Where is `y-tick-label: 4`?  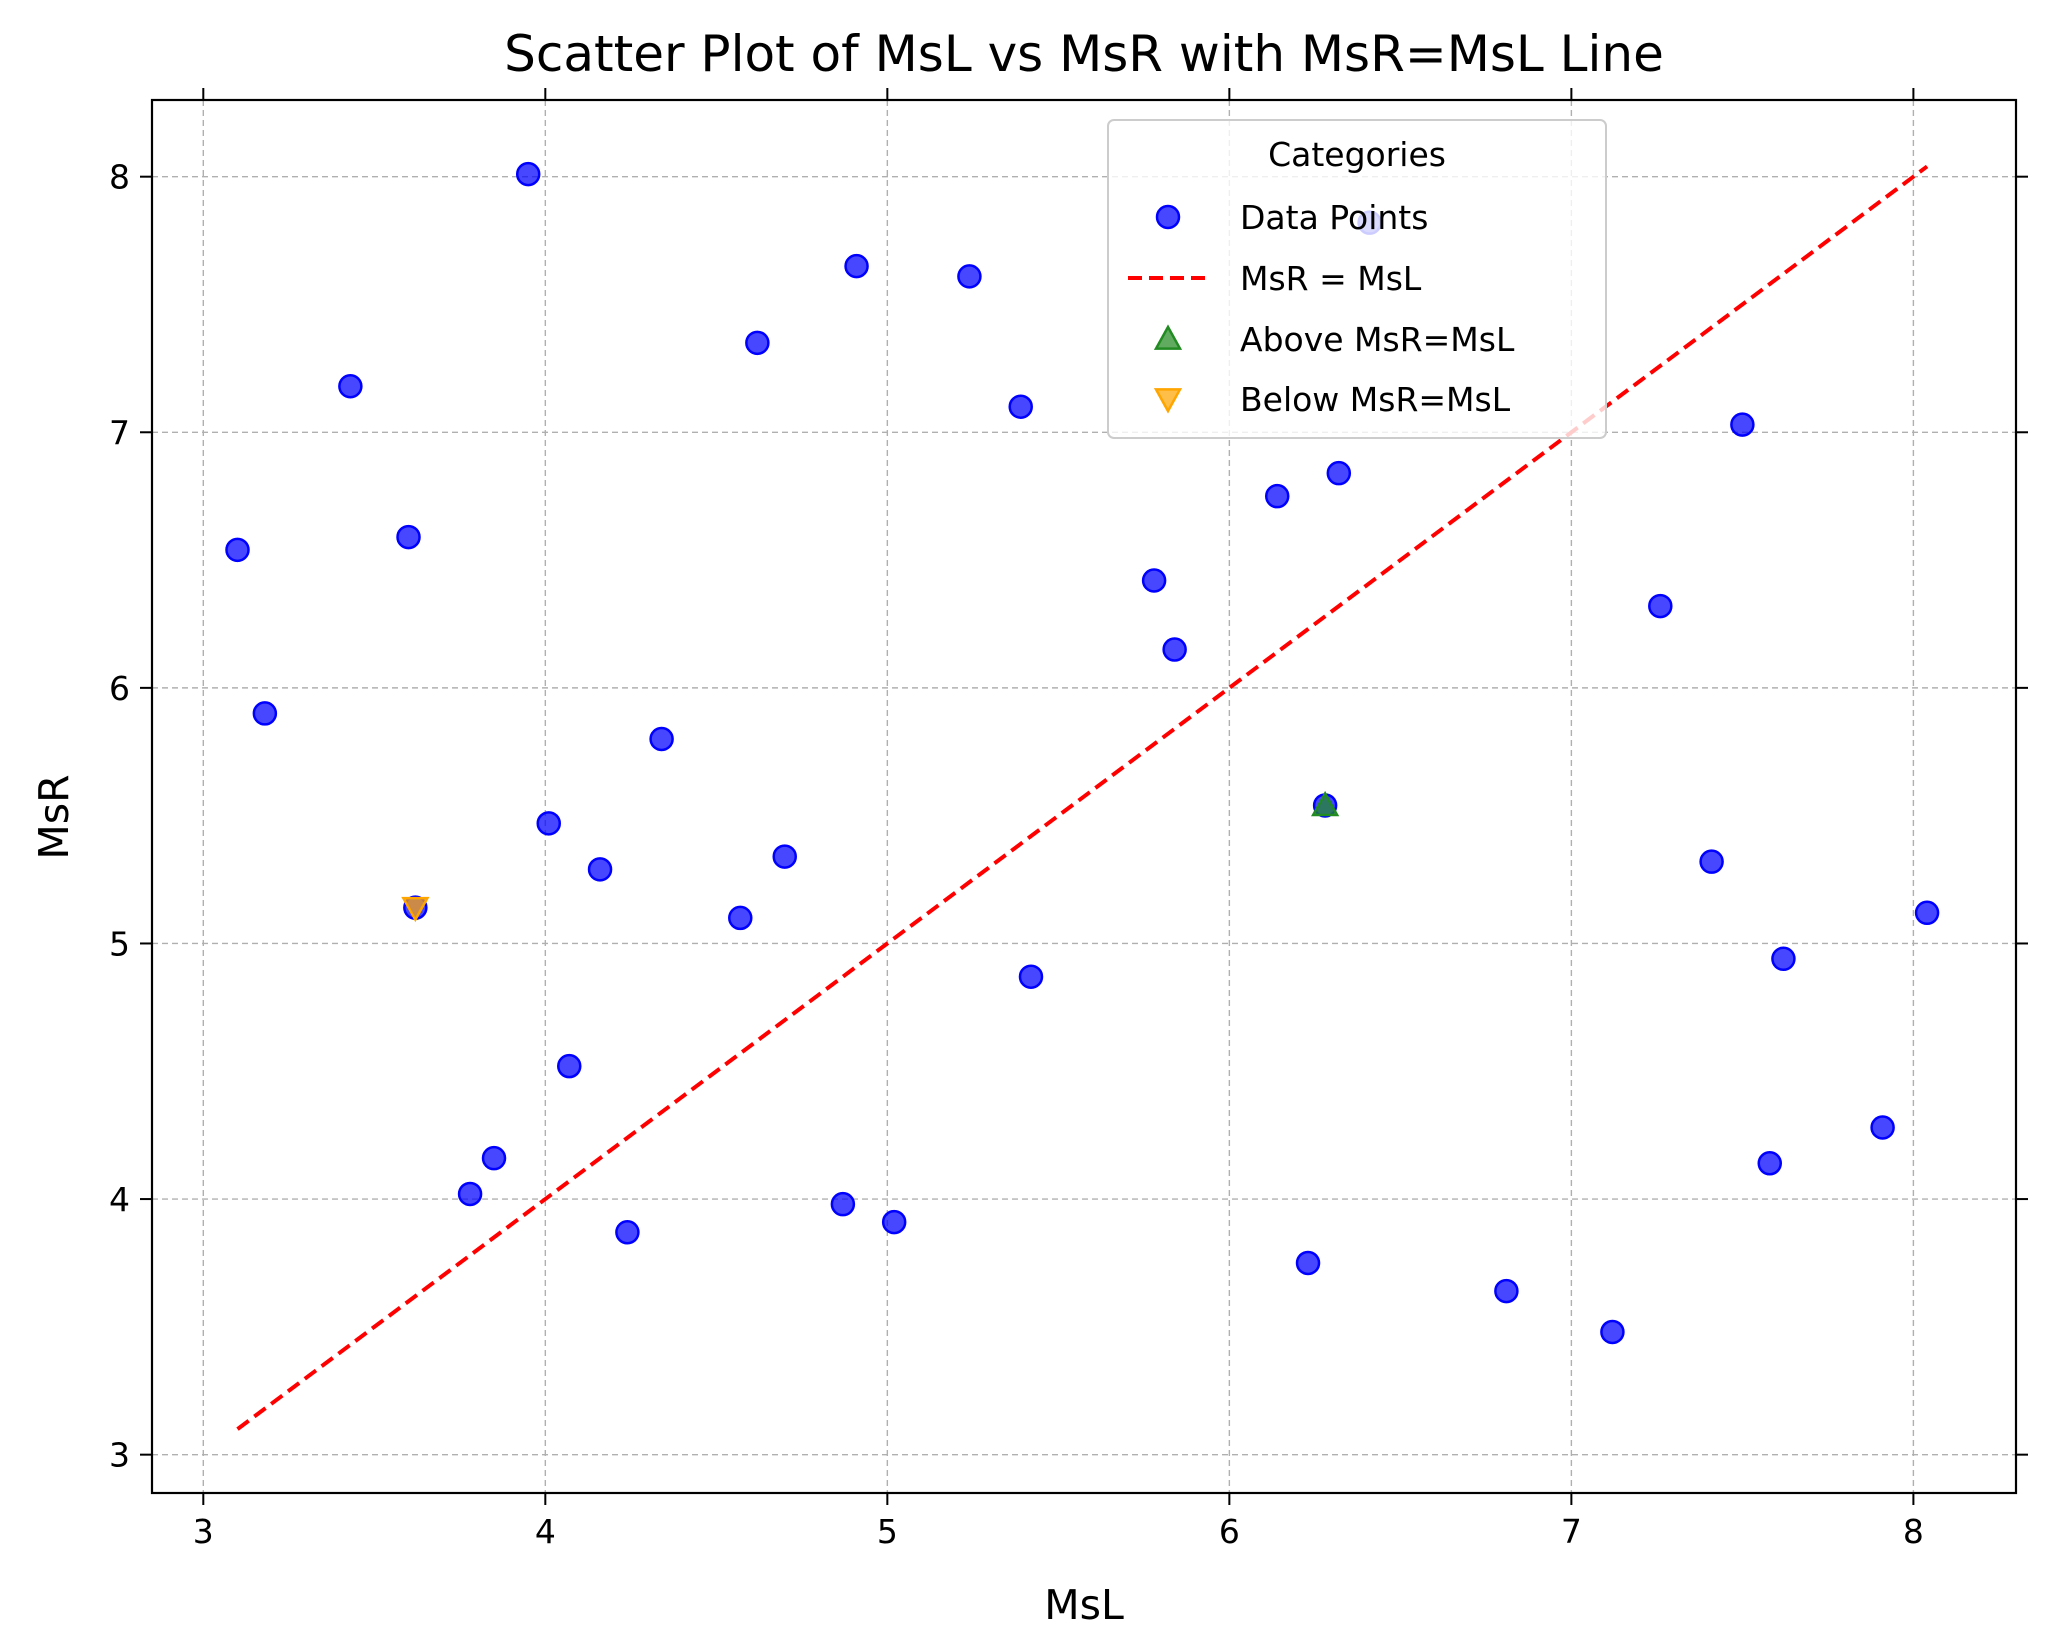
y-tick-label: 4 is located at coordinates (119, 1199).